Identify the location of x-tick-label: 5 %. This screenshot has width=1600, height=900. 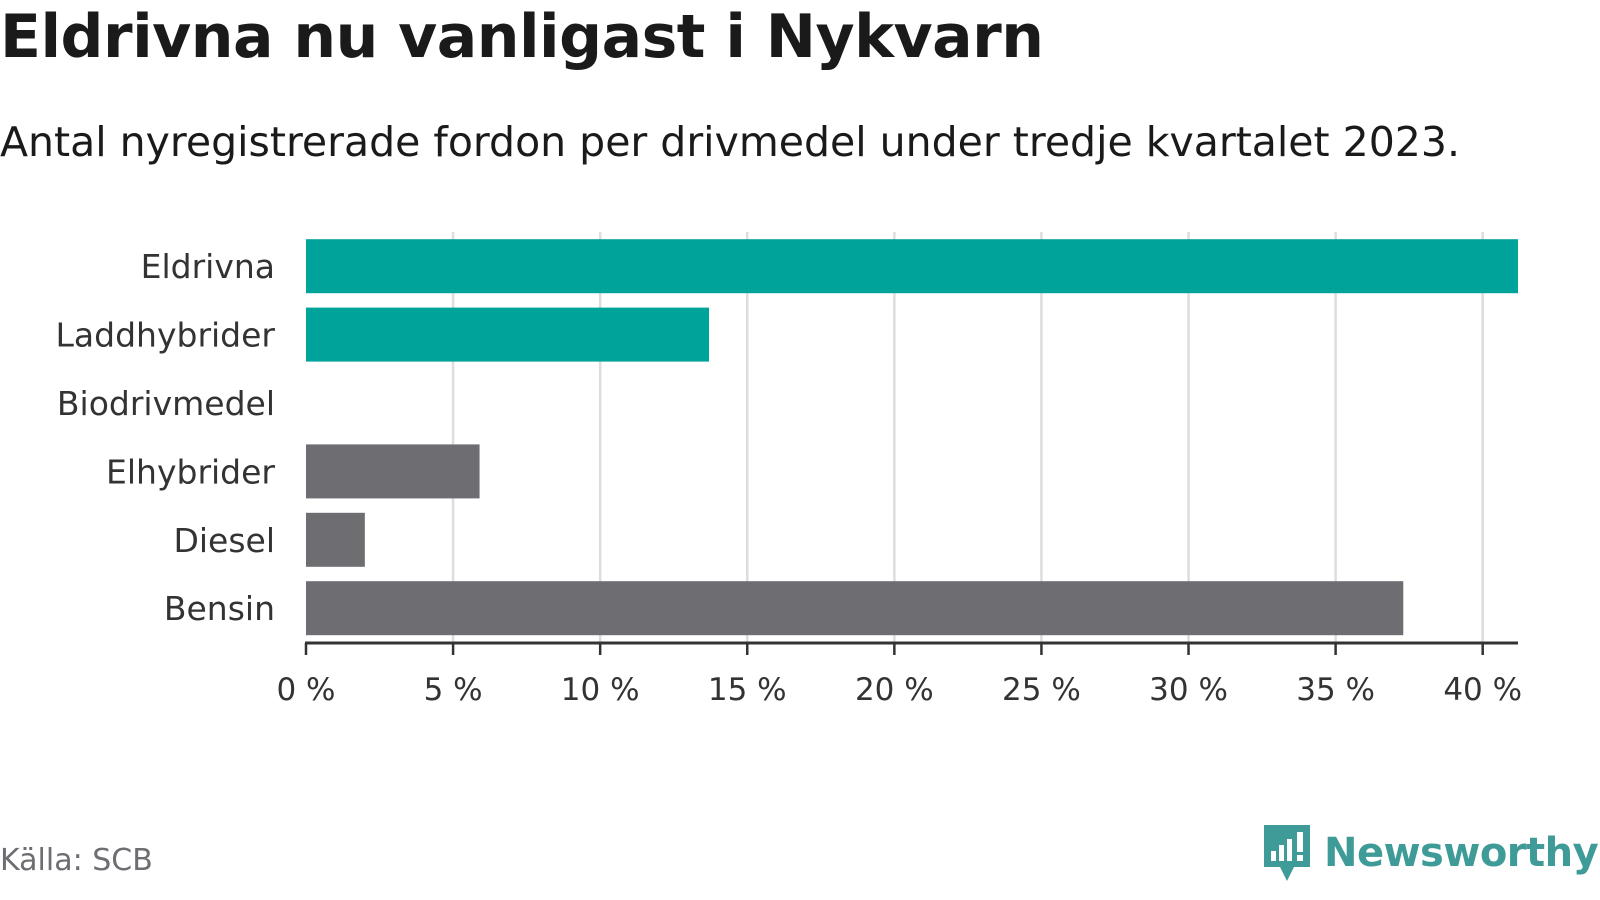
(453, 690).